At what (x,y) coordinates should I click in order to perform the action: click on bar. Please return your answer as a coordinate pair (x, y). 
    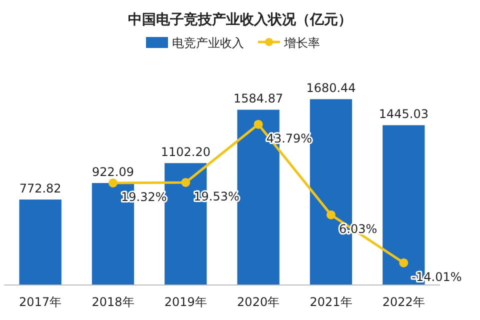
    Looking at the image, I should click on (40, 242).